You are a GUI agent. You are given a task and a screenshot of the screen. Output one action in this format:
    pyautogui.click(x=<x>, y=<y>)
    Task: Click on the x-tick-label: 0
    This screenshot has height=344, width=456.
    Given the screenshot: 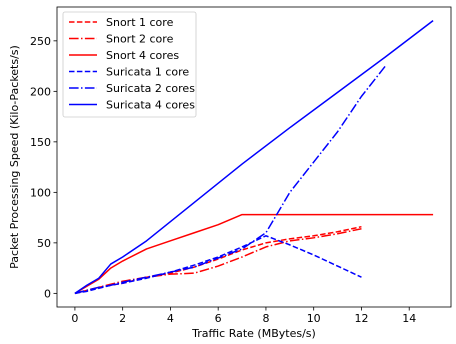 What is the action you would take?
    pyautogui.click(x=74, y=318)
    